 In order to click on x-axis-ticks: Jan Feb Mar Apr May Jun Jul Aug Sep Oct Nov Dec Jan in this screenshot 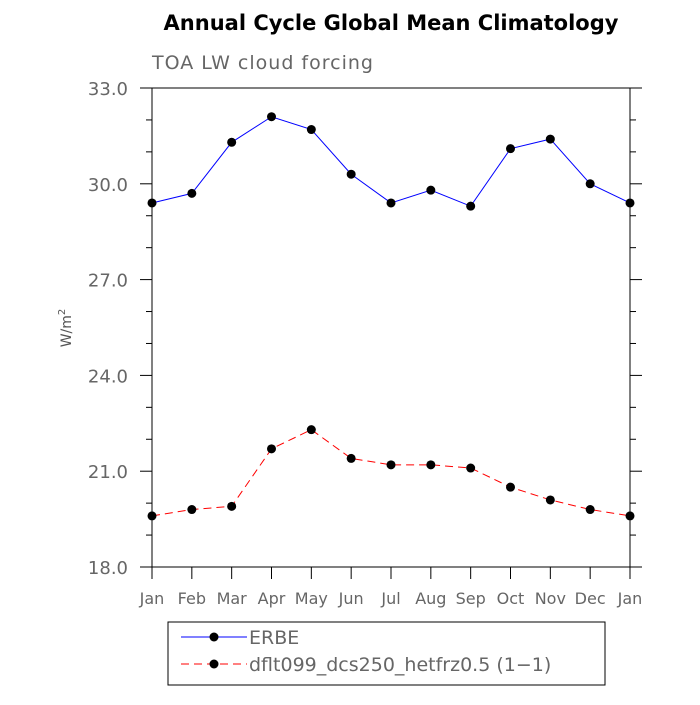, I will do `click(391, 587)`.